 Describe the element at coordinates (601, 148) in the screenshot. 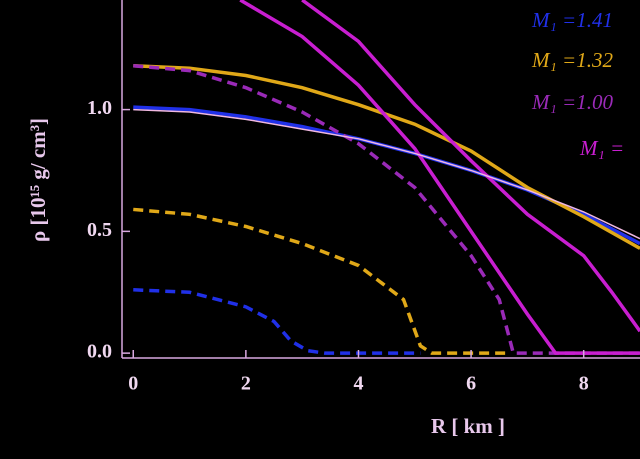

I see `legend-entry: M₁ =` at that location.